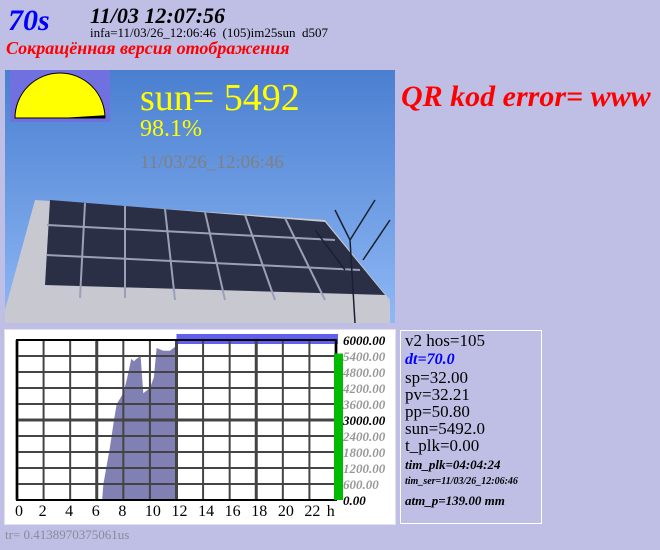 This screenshot has height=550, width=660. Describe the element at coordinates (286, 511) in the screenshot. I see `x-tick-label: 20` at that location.